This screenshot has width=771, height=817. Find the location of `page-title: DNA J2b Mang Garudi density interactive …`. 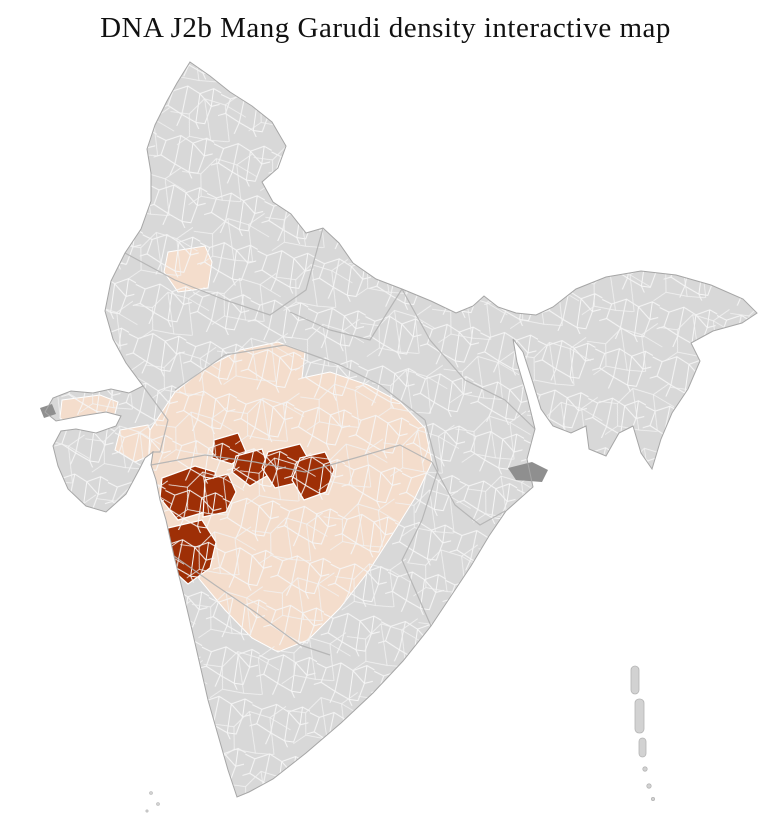

page-title: DNA J2b Mang Garudi density interactive … is located at coordinates (385, 28).